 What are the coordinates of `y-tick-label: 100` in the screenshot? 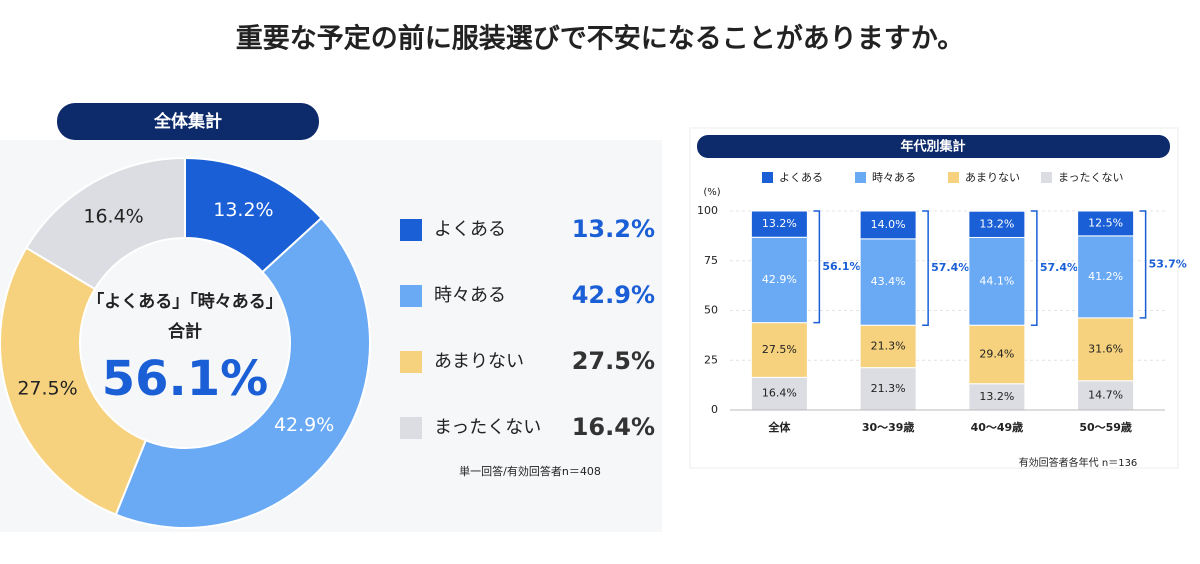 It's located at (707, 210).